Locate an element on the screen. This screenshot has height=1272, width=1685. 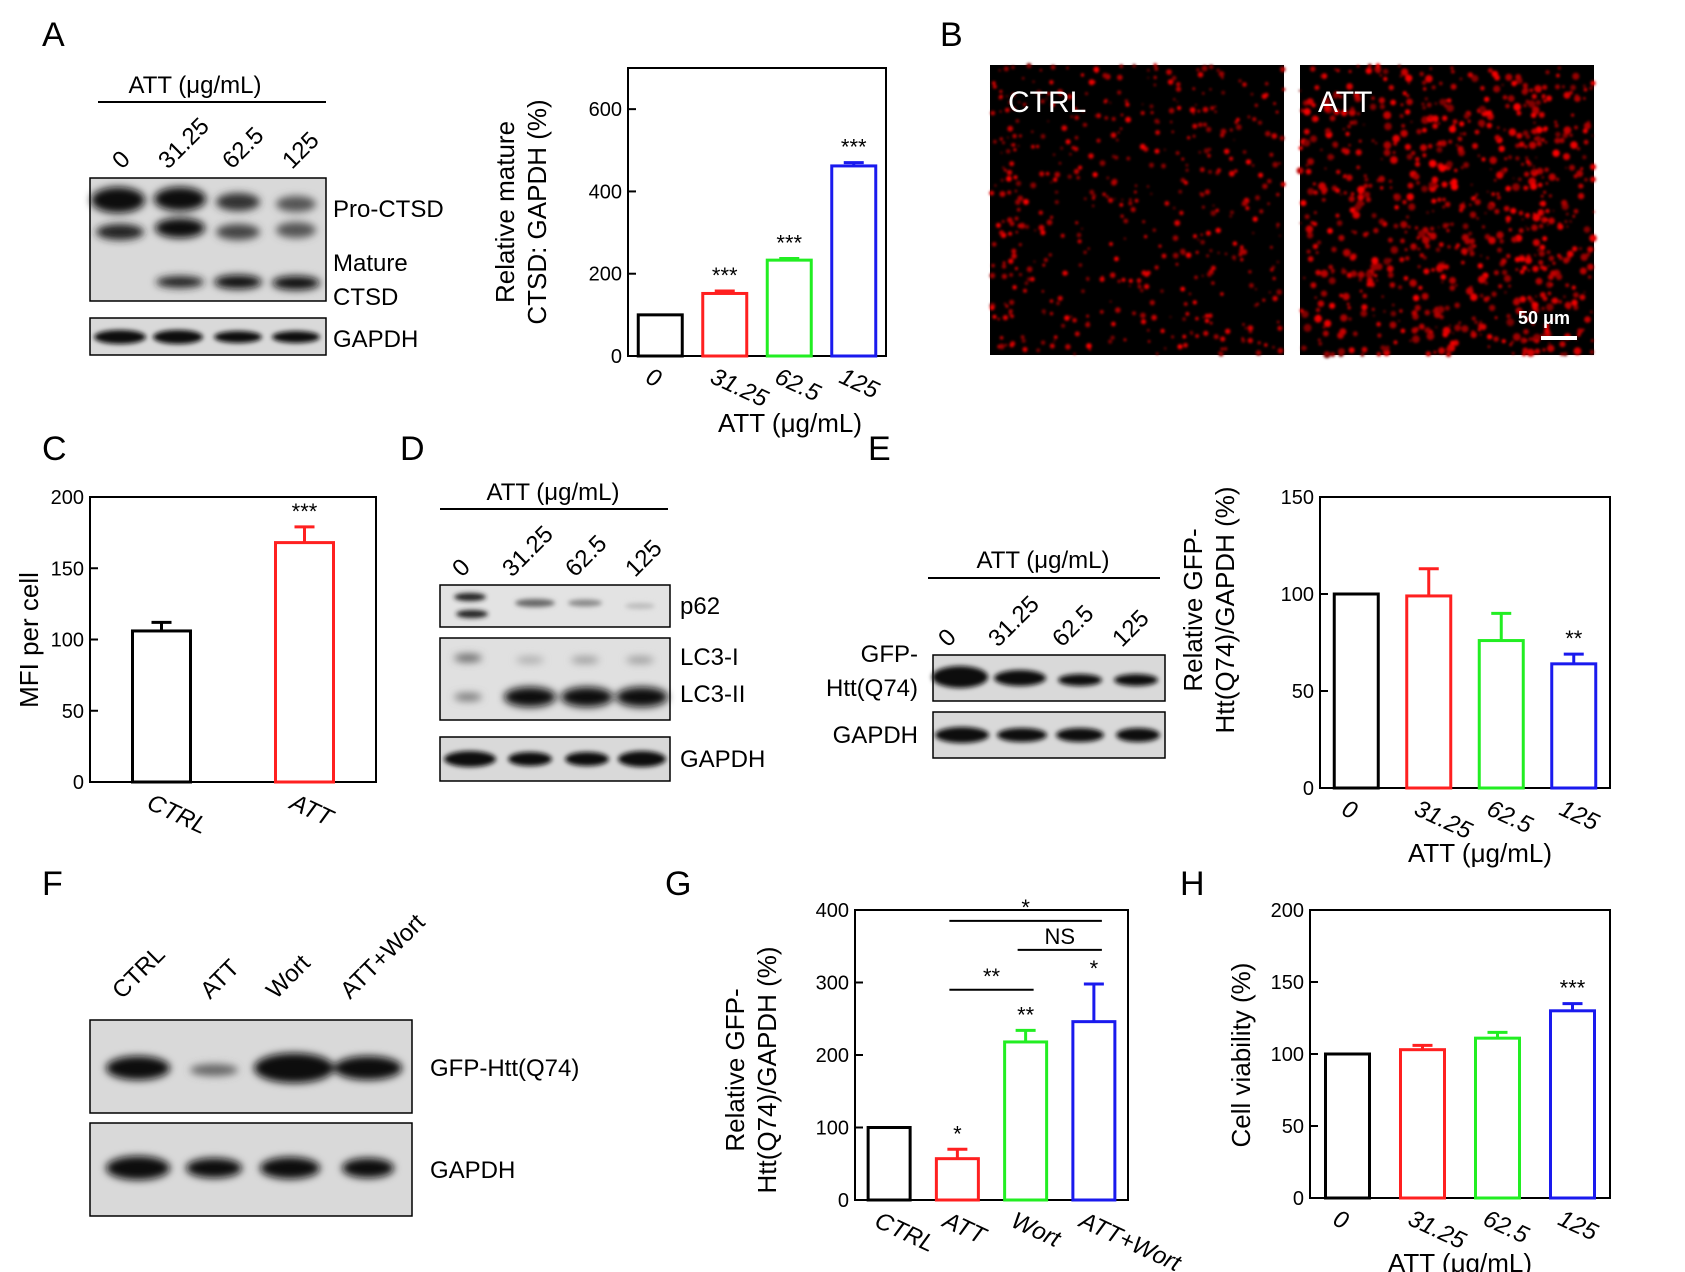
y-tick-label: 100 is located at coordinates (1297, 595).